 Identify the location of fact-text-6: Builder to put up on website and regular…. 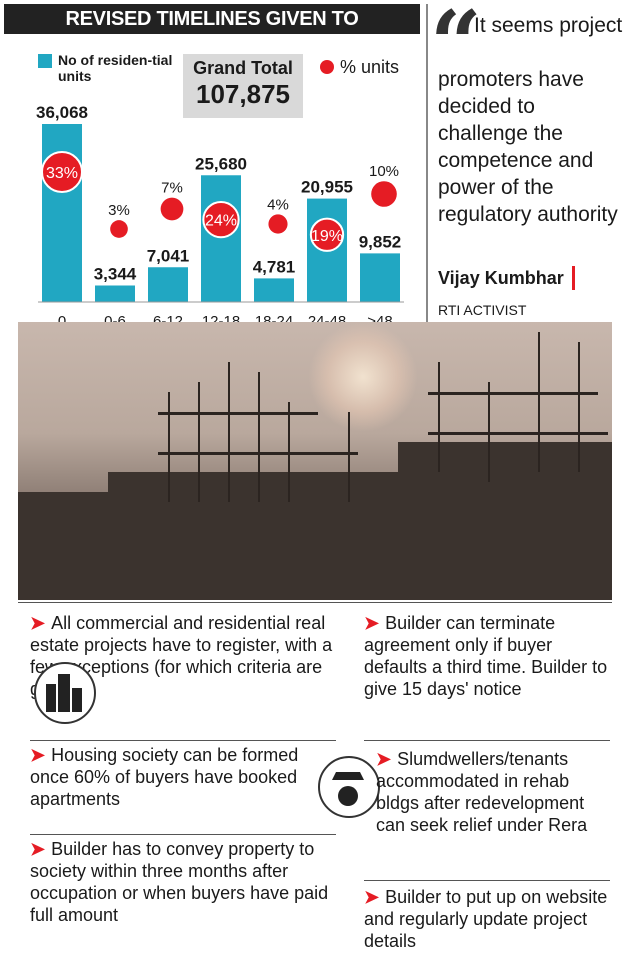
(486, 919).